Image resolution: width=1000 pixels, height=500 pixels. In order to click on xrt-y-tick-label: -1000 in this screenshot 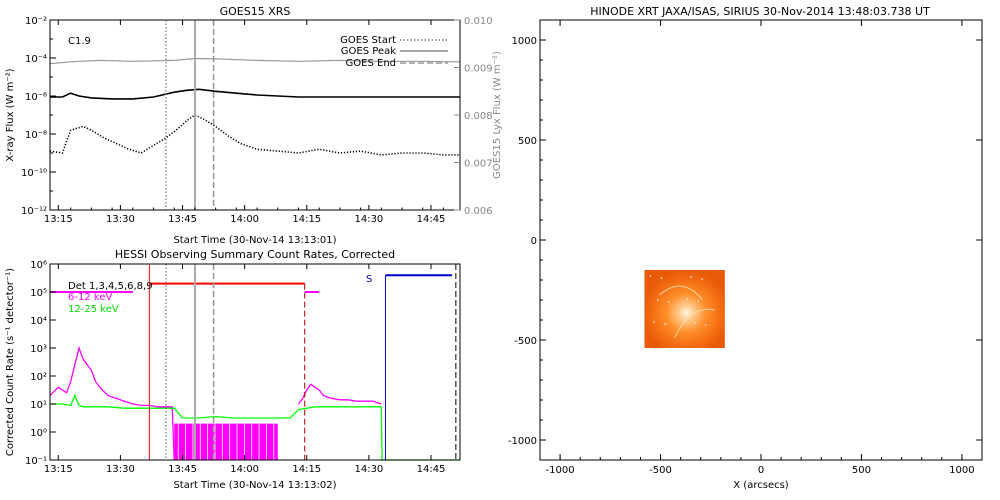, I will do `click(522, 441)`.